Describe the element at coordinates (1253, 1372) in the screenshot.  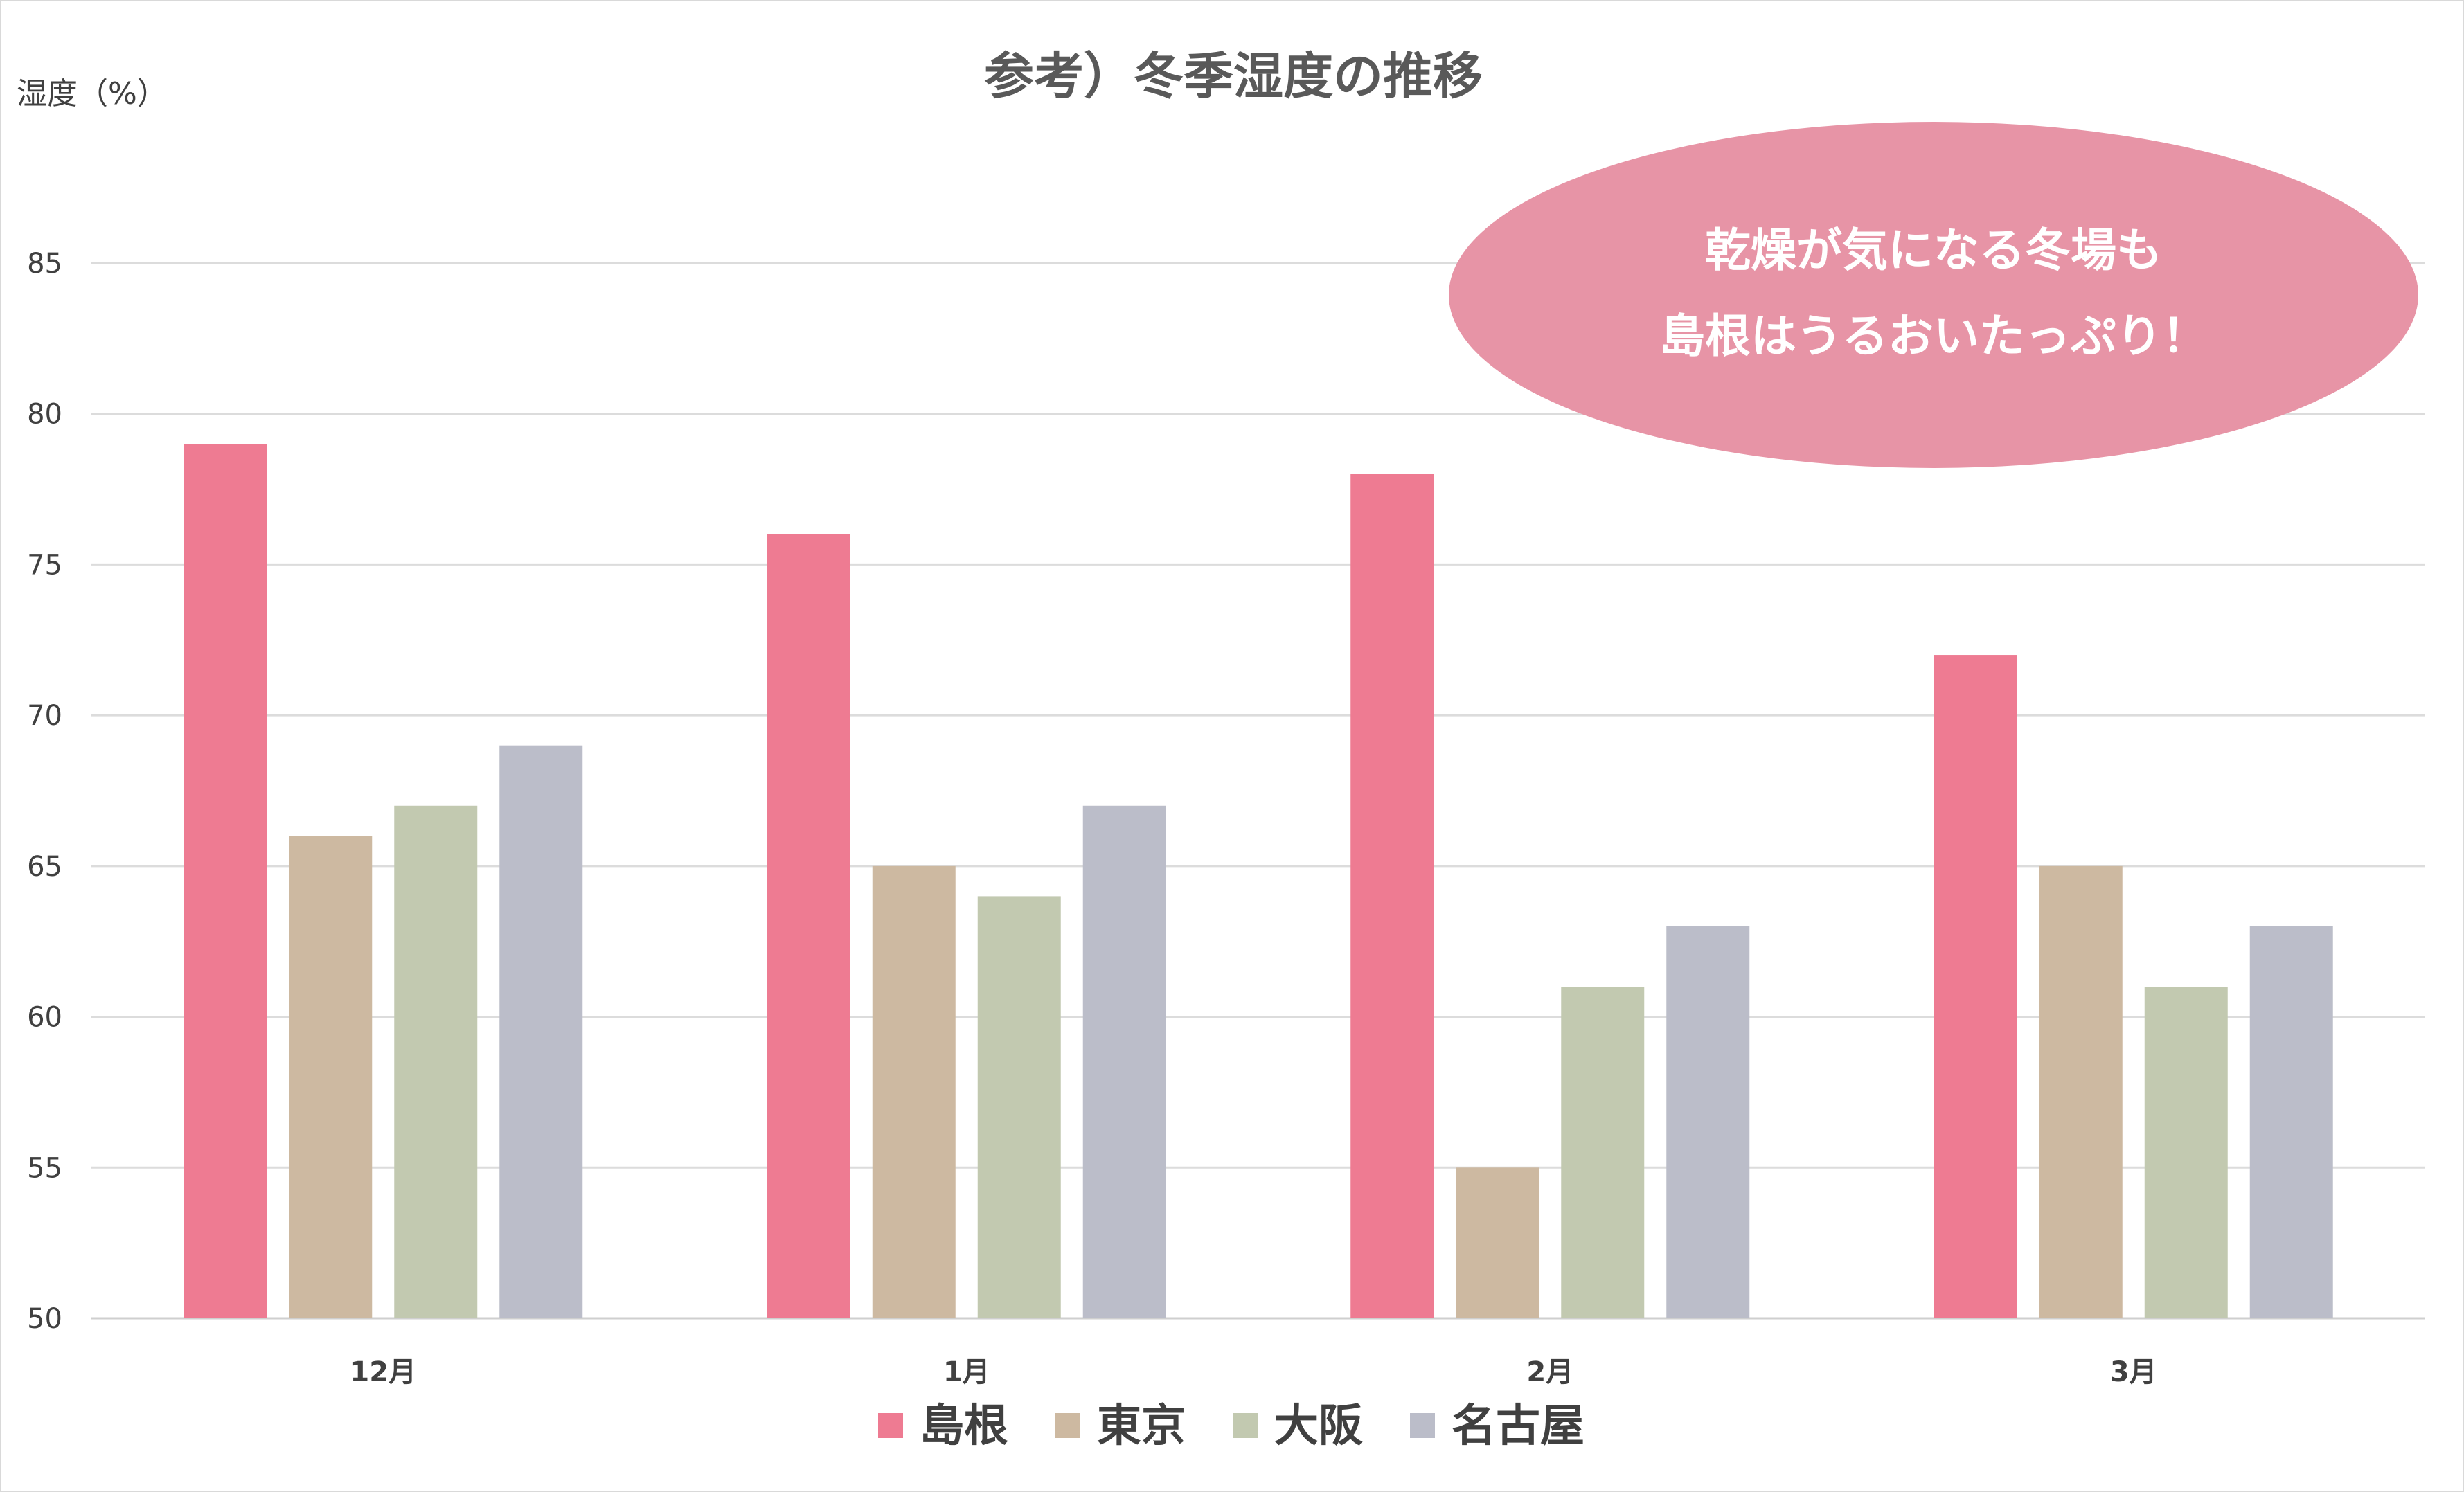
I see `x-tick-labels: 12月 1月 2月 3月` at that location.